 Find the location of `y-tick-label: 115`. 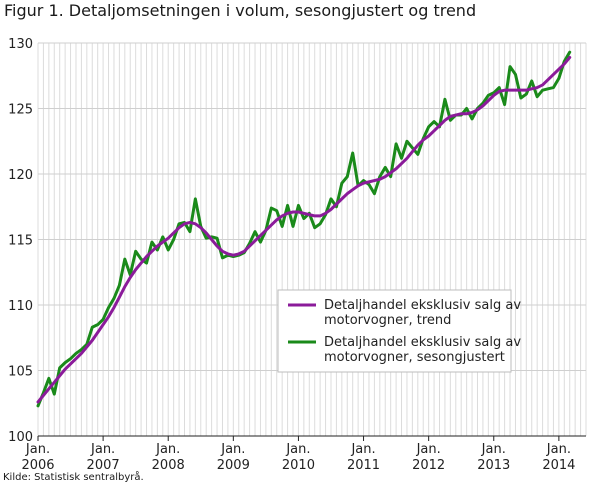

y-tick-label: 115 is located at coordinates (20, 241).